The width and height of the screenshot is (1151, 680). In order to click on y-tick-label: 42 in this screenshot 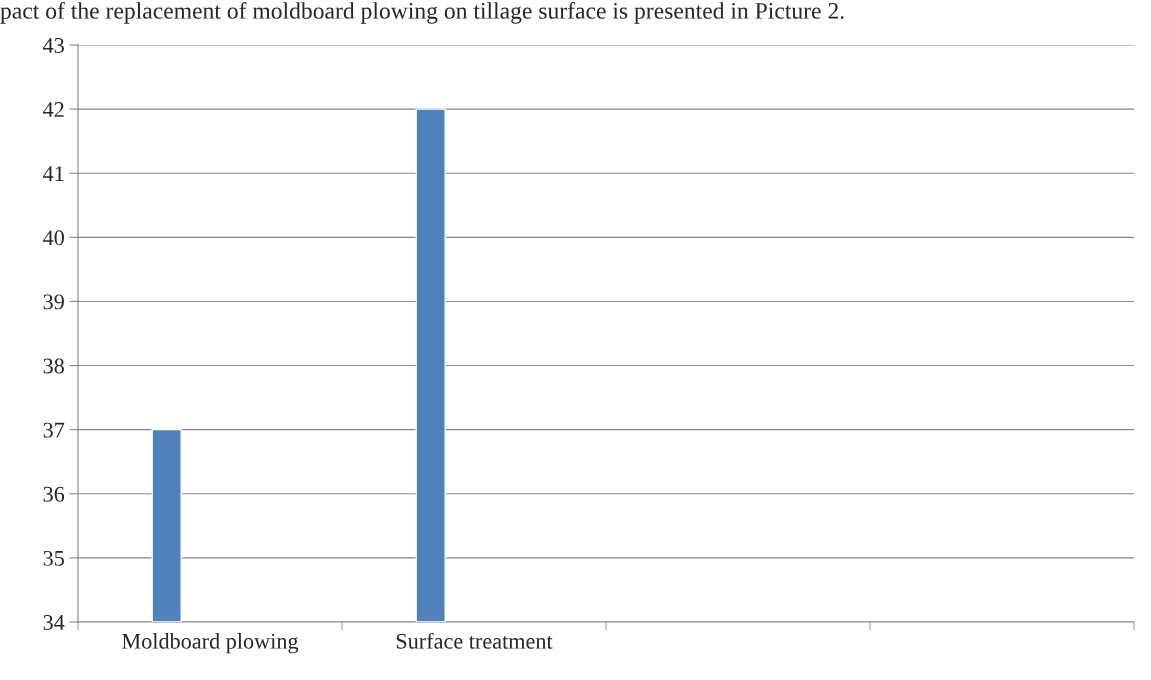, I will do `click(53, 109)`.